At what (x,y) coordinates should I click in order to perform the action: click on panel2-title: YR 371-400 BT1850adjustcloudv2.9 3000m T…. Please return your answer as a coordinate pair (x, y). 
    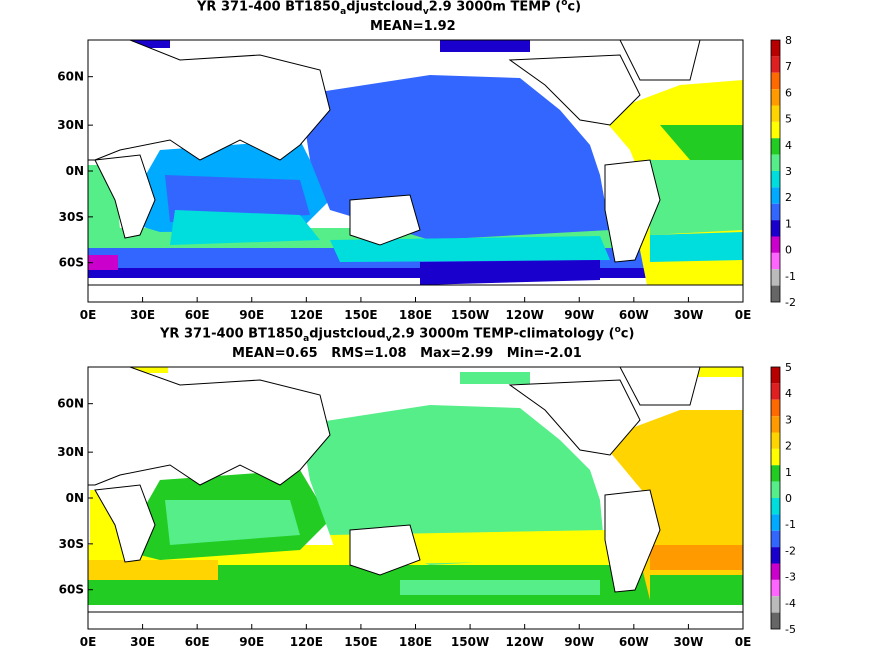
    Looking at the image, I should click on (397, 334).